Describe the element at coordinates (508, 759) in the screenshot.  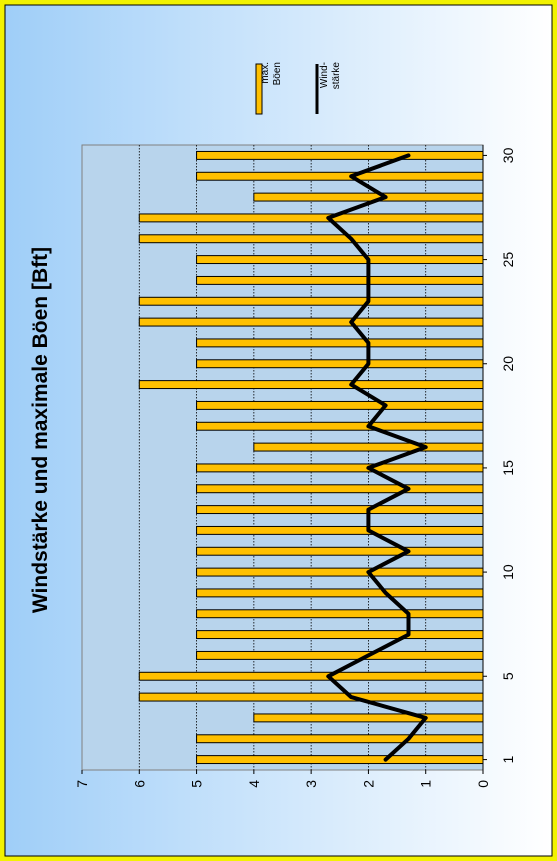
I see `category-tick-label: 1` at that location.